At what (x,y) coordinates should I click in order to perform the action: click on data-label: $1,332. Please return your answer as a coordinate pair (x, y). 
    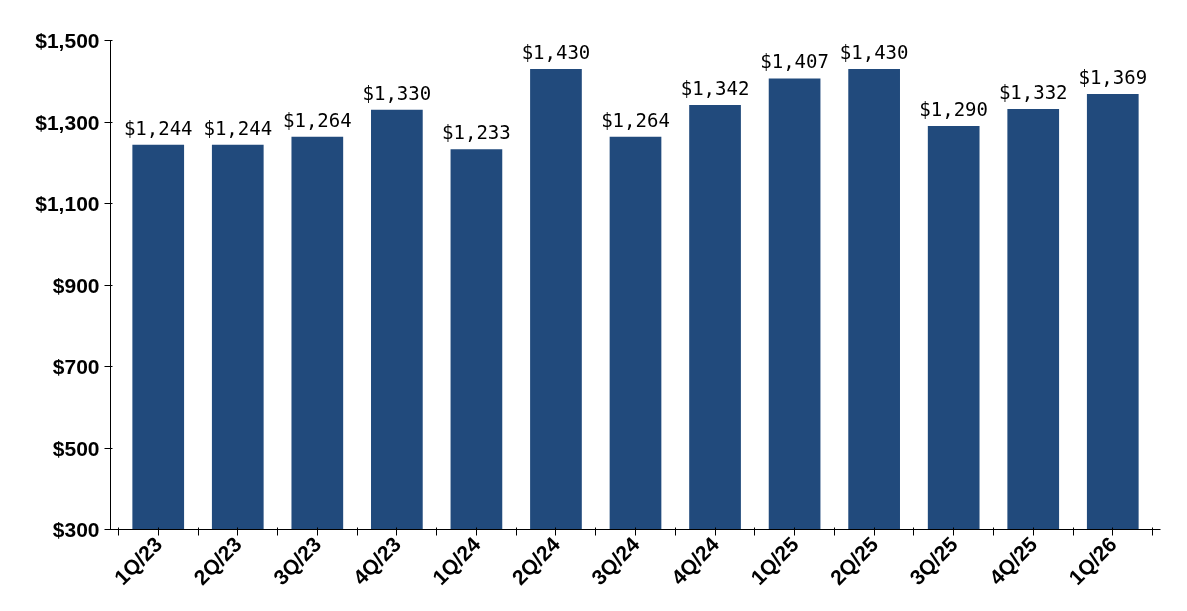
    Looking at the image, I should click on (1033, 91).